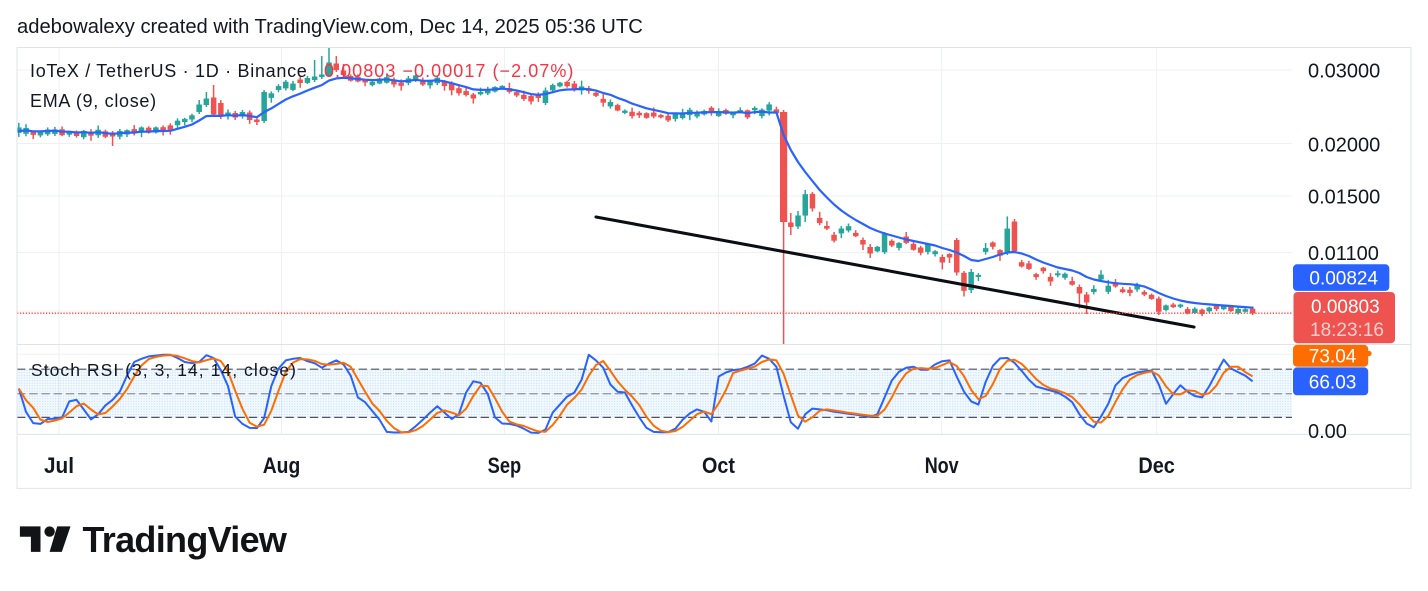  What do you see at coordinates (505, 465) in the screenshot?
I see `svg-text: Sep` at bounding box center [505, 465].